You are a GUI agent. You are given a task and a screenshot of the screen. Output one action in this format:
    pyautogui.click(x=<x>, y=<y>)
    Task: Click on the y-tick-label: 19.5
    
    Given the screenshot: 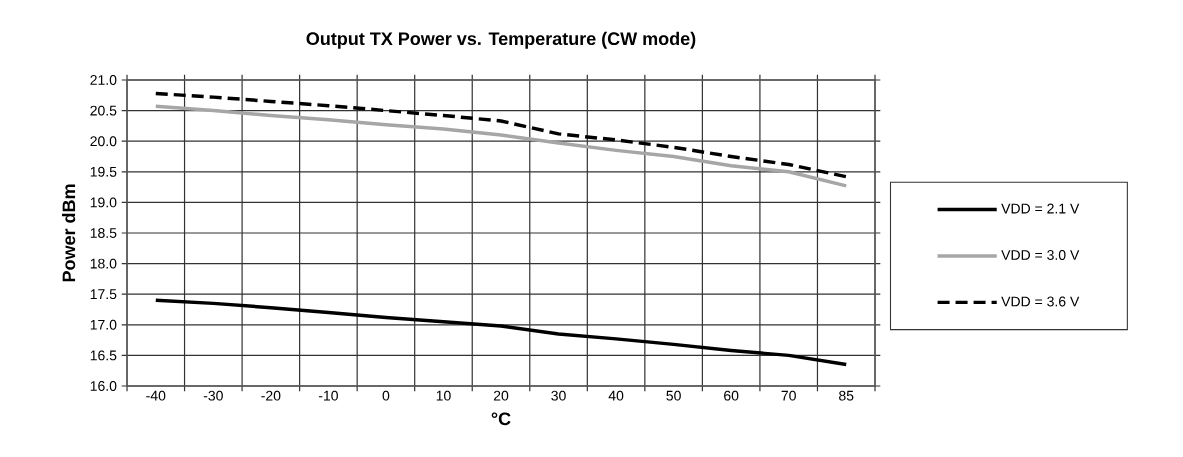 What is the action you would take?
    pyautogui.click(x=103, y=171)
    